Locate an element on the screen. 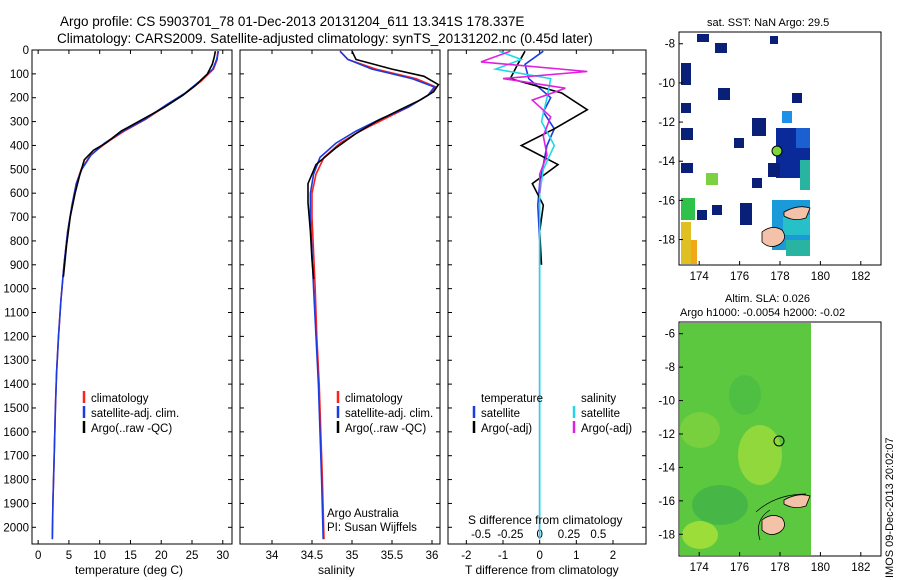 Image resolution: width=900 pixels, height=580 pixels. side-text-container: IMOS 09-Dec-2013 20:02:07 is located at coordinates (892, 478).